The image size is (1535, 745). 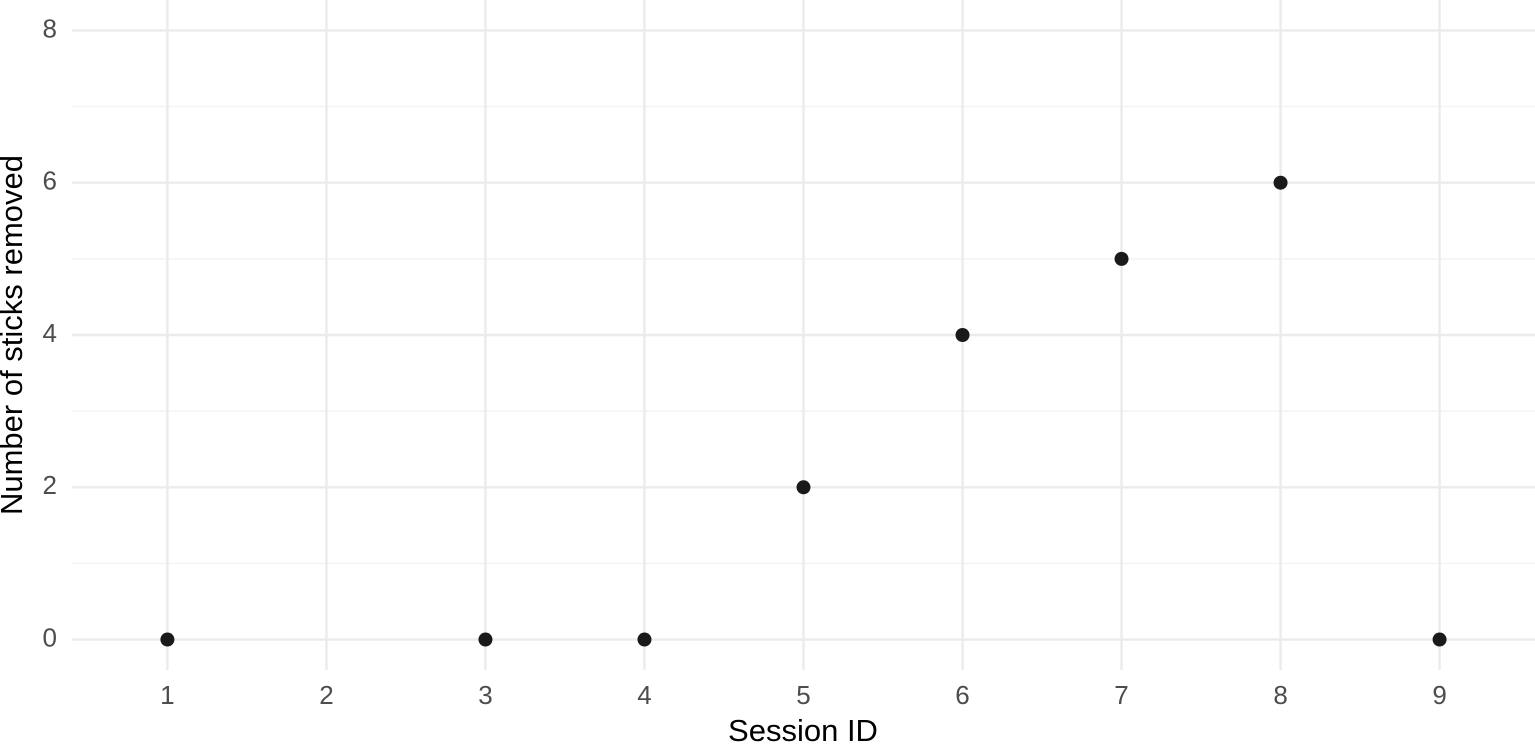 What do you see at coordinates (485, 695) in the screenshot?
I see `x-tick-label: 3` at bounding box center [485, 695].